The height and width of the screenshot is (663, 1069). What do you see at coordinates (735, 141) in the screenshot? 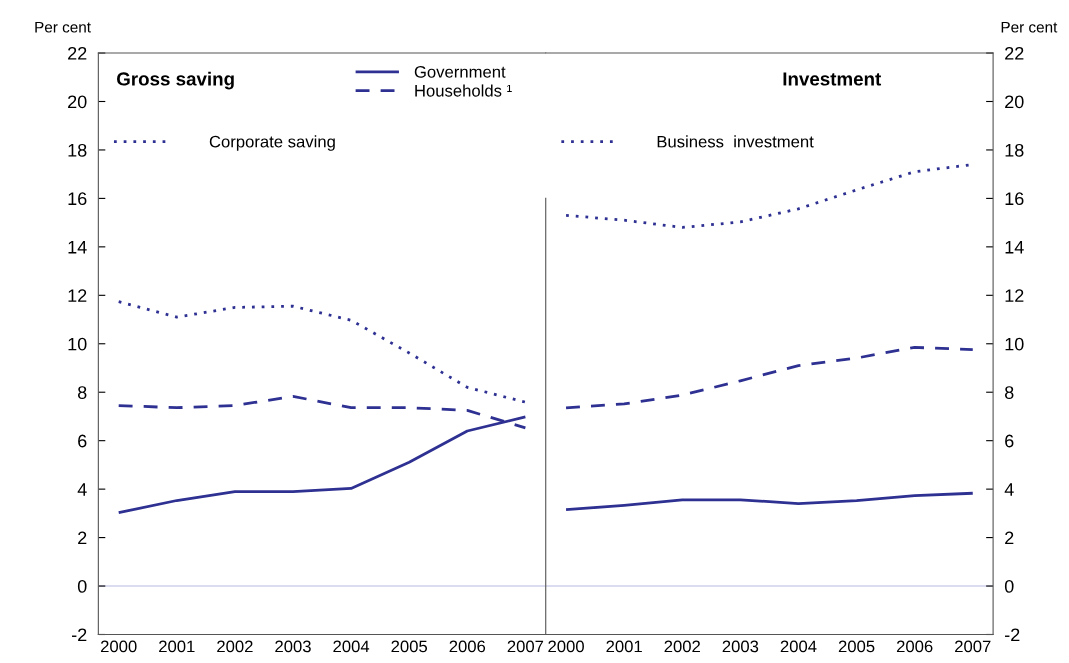
I see `legend-label: Business investment` at bounding box center [735, 141].